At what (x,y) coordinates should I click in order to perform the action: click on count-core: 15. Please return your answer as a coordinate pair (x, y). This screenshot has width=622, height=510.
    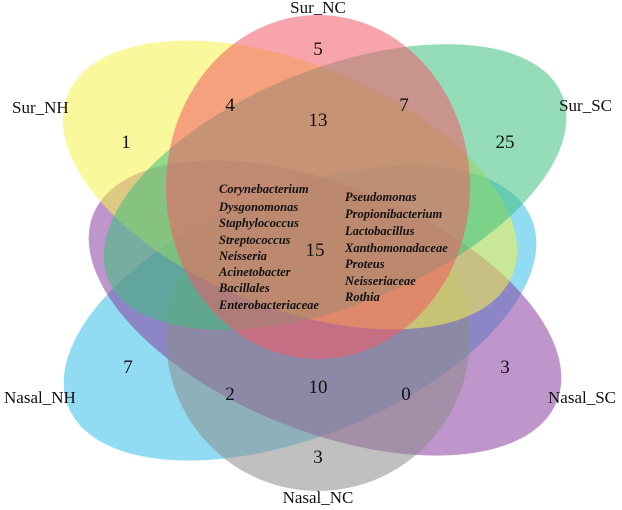
    Looking at the image, I should click on (315, 250).